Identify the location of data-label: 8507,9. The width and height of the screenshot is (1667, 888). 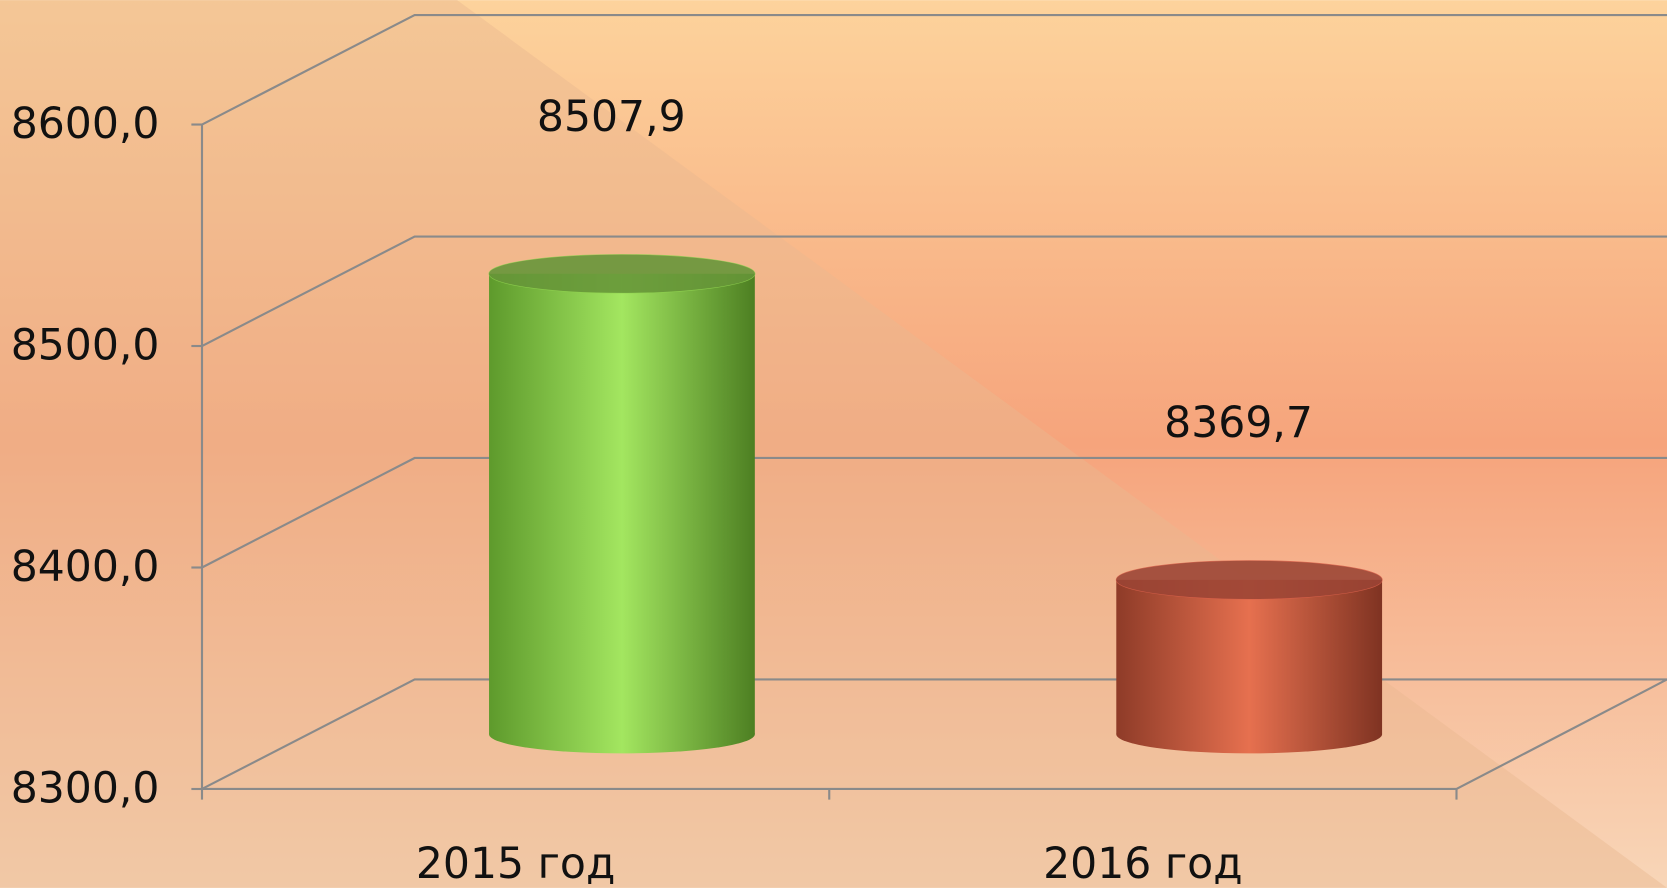
(611, 117).